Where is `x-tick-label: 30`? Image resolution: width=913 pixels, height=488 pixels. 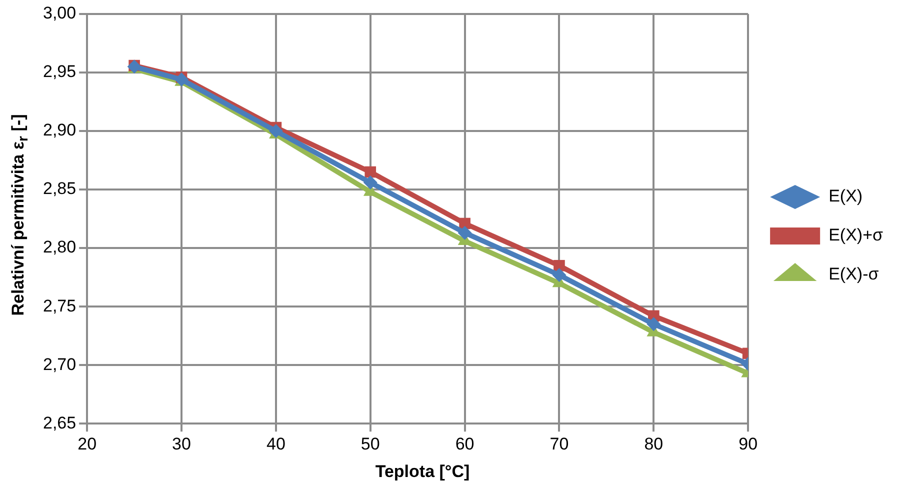 x-tick-label: 30 is located at coordinates (181, 444).